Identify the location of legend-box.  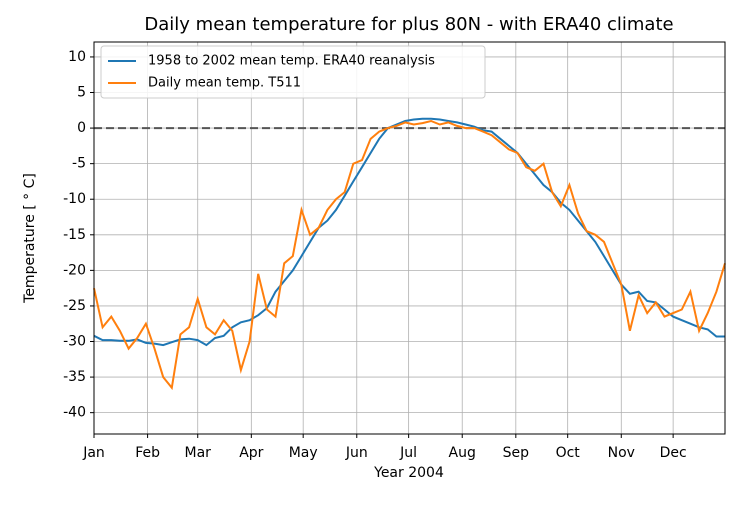
(293, 72).